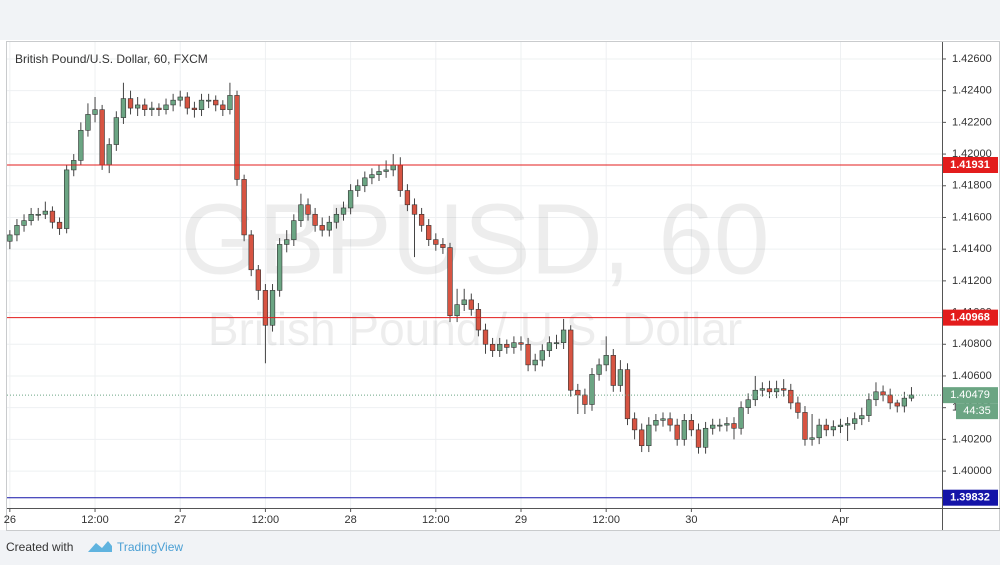 The width and height of the screenshot is (1000, 570). What do you see at coordinates (500, 20) in the screenshot?
I see `top-band` at bounding box center [500, 20].